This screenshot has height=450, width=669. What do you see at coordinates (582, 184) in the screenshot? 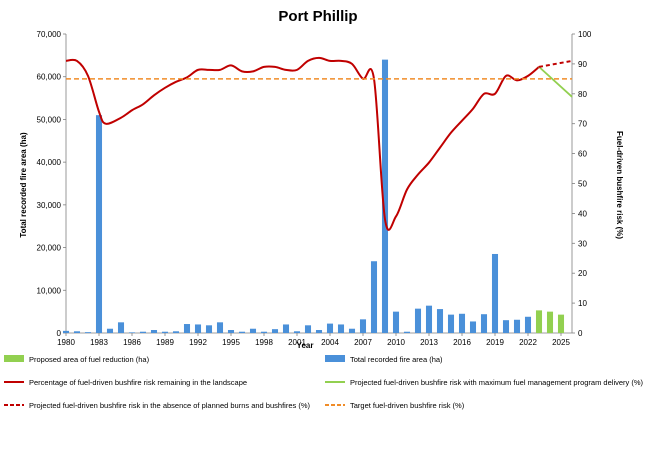
I see `y-right-tick-label: 50` at bounding box center [582, 184].